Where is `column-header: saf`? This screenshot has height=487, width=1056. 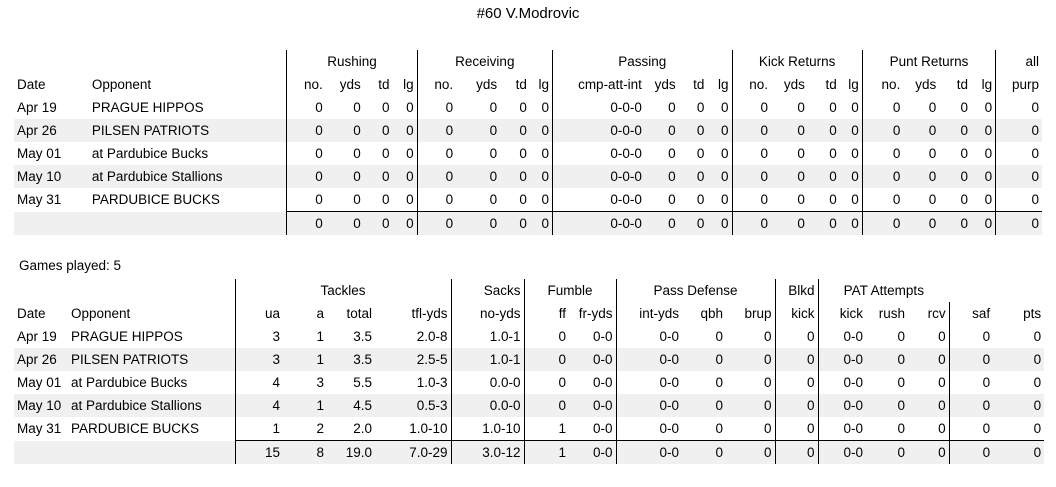
column-header: saf is located at coordinates (981, 313).